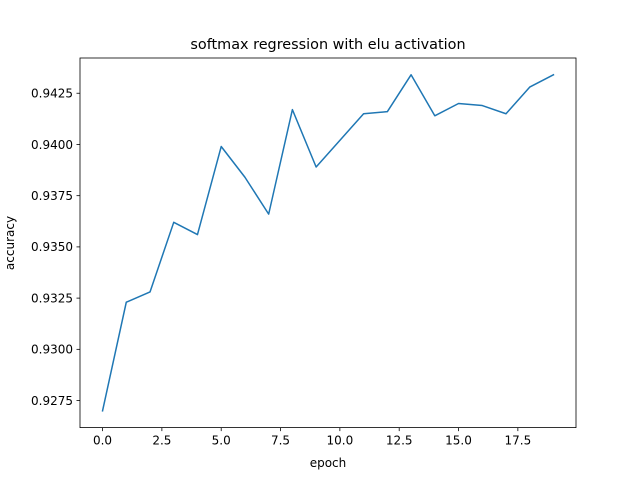 The height and width of the screenshot is (480, 640). What do you see at coordinates (517, 441) in the screenshot?
I see `x-tick-label: 17.5` at bounding box center [517, 441].